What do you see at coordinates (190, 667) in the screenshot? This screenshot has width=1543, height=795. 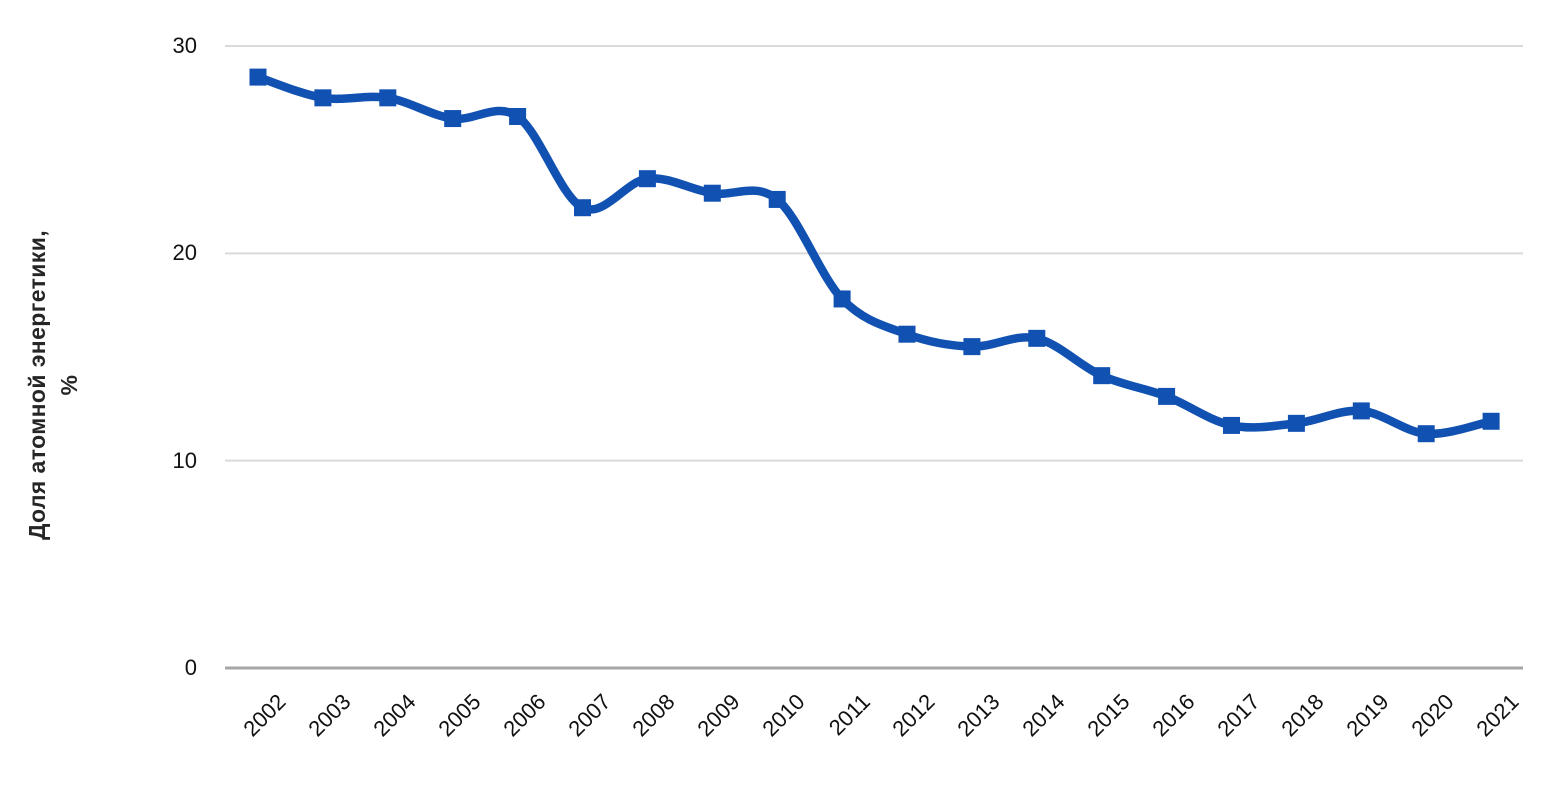 I see `y-tick-label: 0` at bounding box center [190, 667].